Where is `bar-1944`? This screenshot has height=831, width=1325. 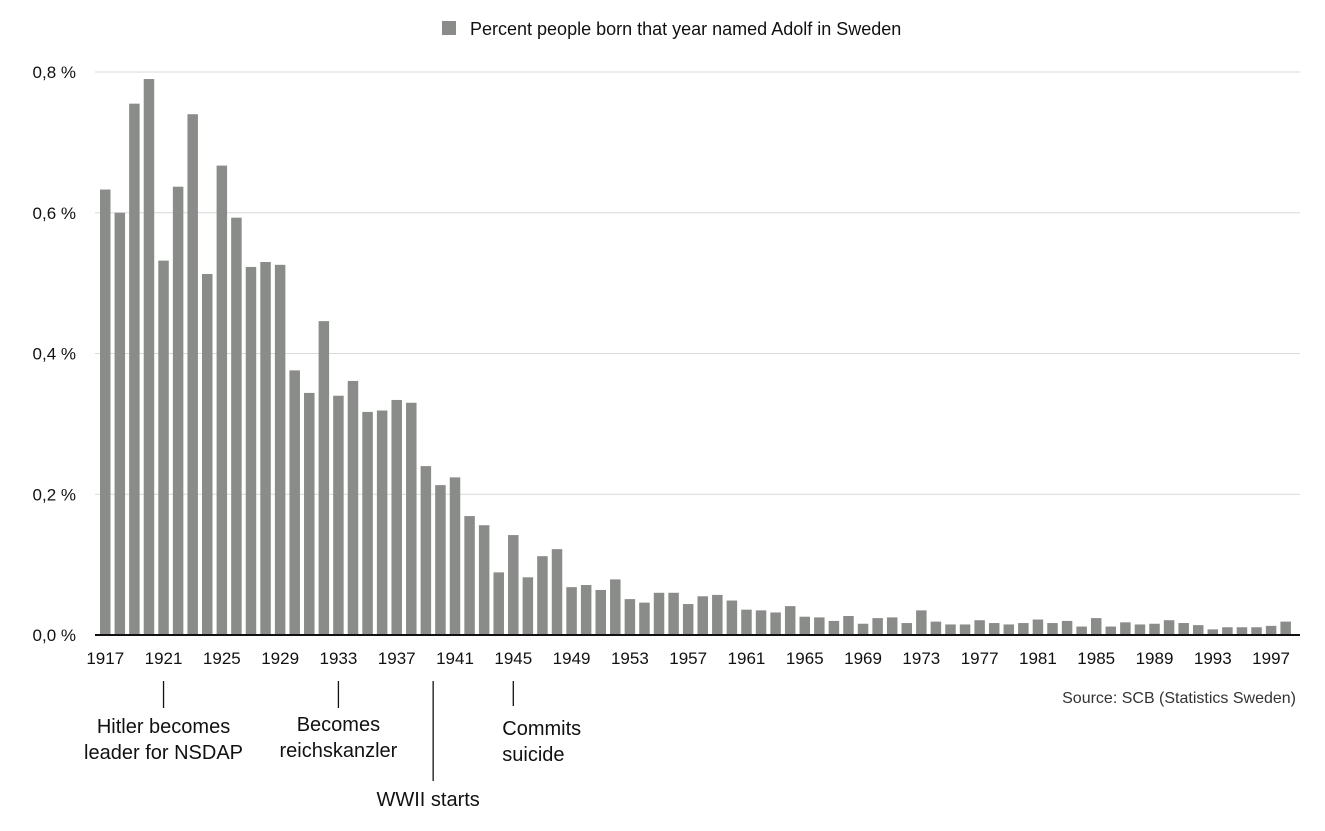
bar-1944 is located at coordinates (498, 603).